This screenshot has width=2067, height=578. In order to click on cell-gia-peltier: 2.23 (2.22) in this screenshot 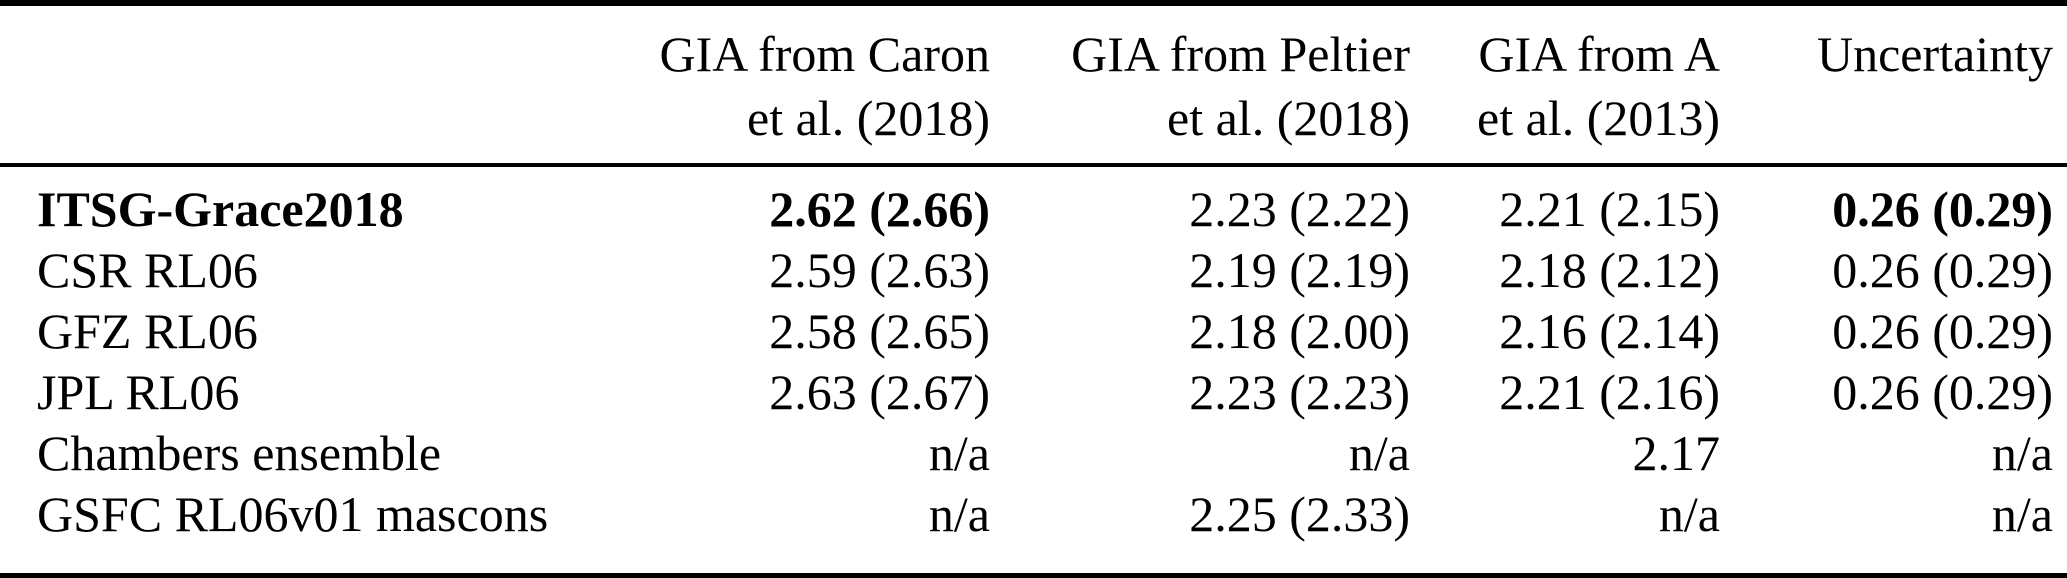, I will do `click(1299, 209)`.